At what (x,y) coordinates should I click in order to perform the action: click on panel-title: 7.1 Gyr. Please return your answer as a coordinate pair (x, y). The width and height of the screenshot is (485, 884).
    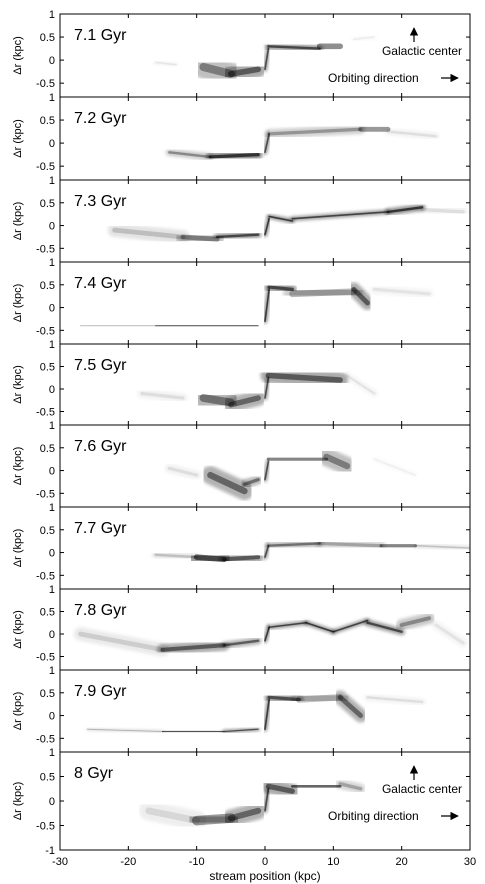
    Looking at the image, I should click on (100, 35).